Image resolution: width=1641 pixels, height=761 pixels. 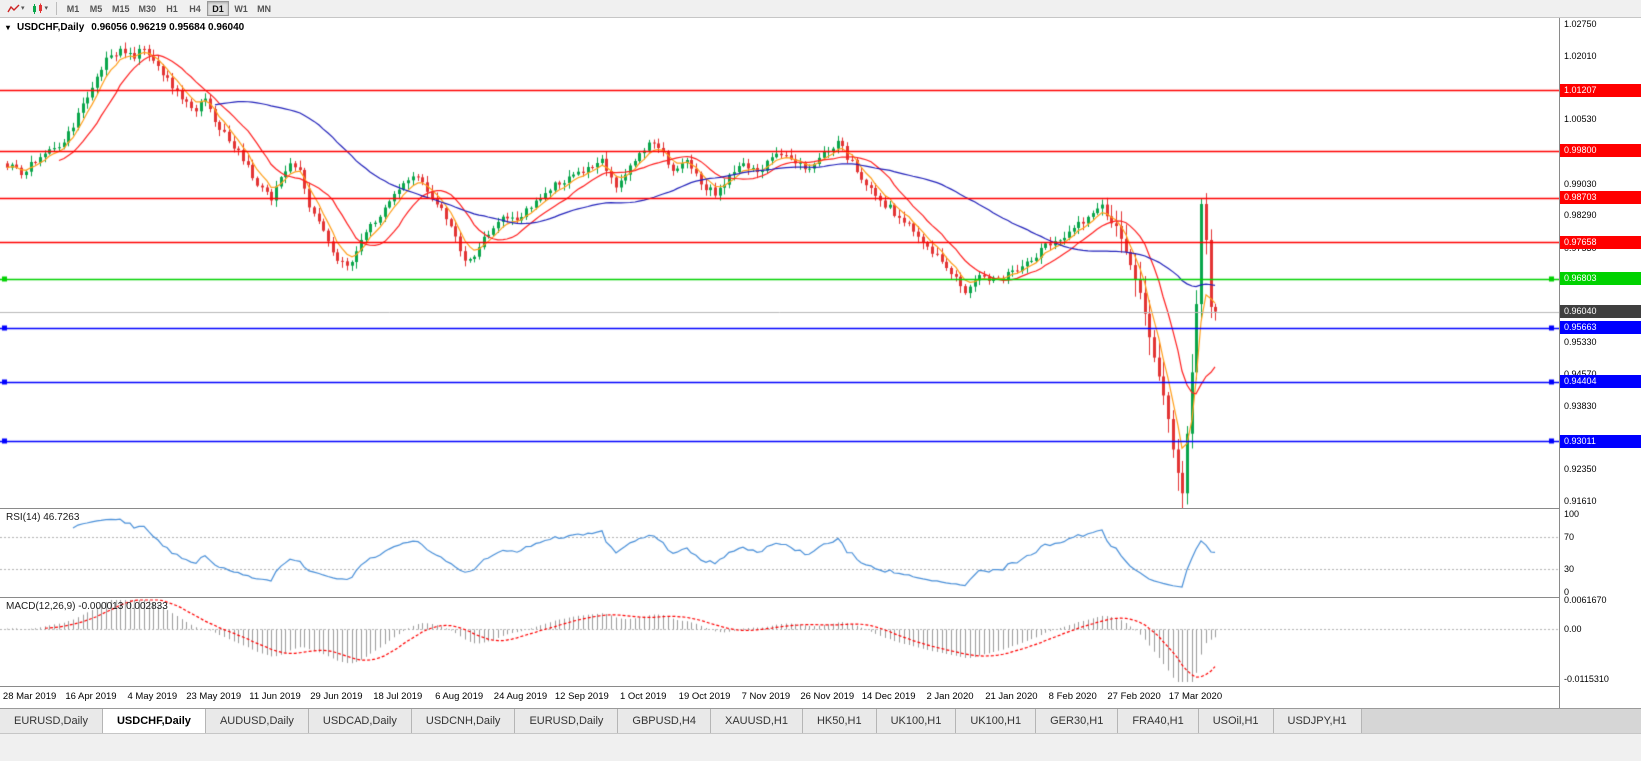 I want to click on price-tick-label: 0.94570, so click(x=1580, y=374).